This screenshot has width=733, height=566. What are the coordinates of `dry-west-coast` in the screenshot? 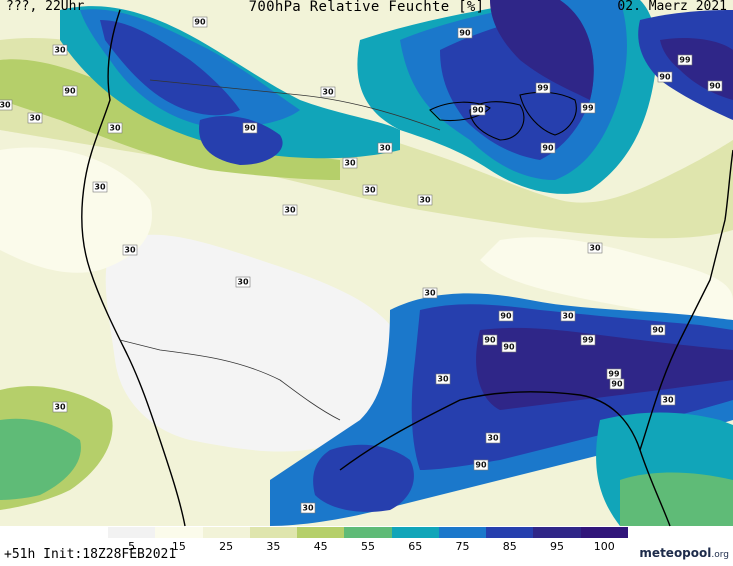 It's located at (76, 210).